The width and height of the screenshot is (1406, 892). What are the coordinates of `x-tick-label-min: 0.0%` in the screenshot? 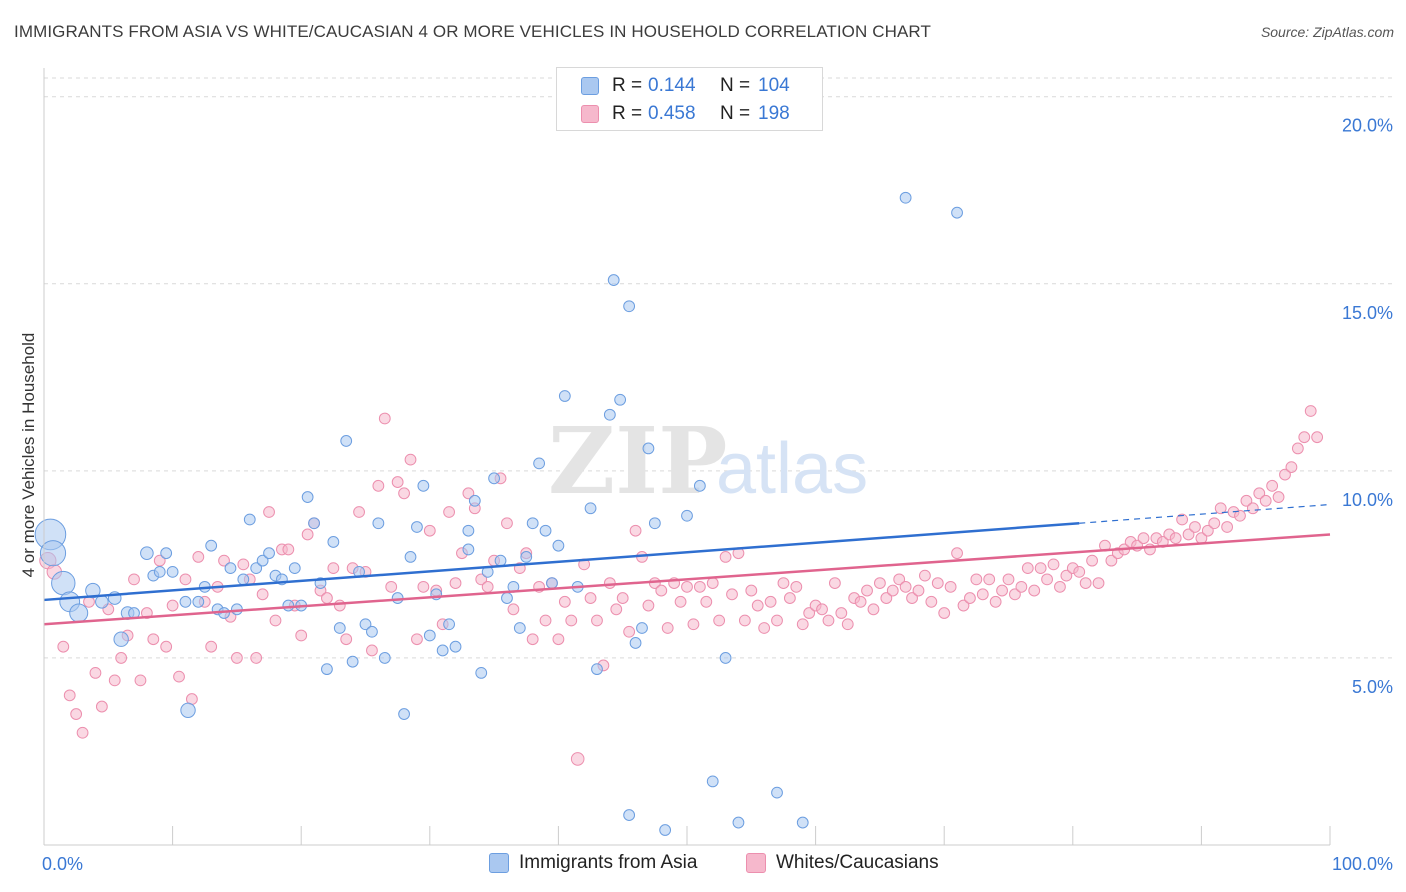 It's located at (62, 864).